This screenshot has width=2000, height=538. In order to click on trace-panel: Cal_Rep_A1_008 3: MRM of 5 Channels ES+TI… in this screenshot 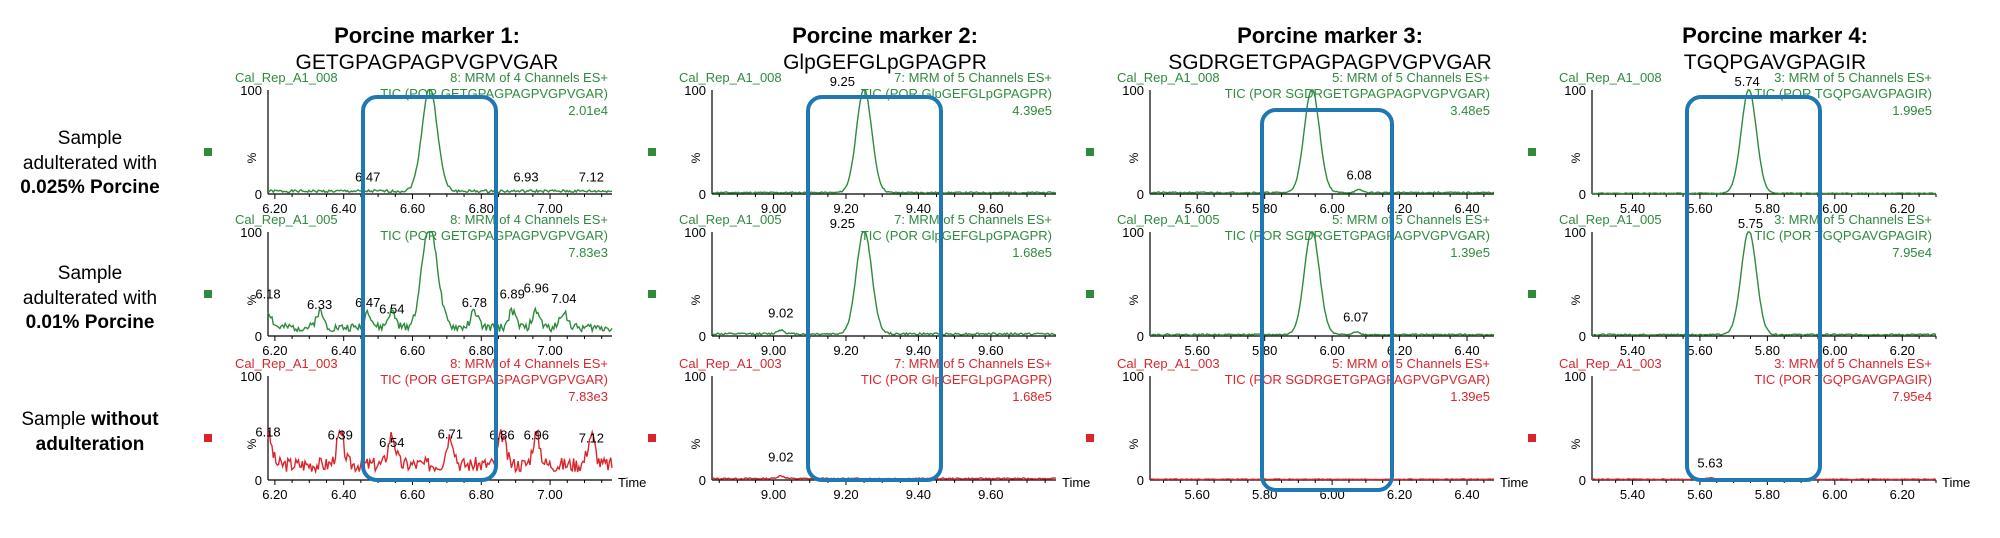, I will do `click(1732, 143)`.